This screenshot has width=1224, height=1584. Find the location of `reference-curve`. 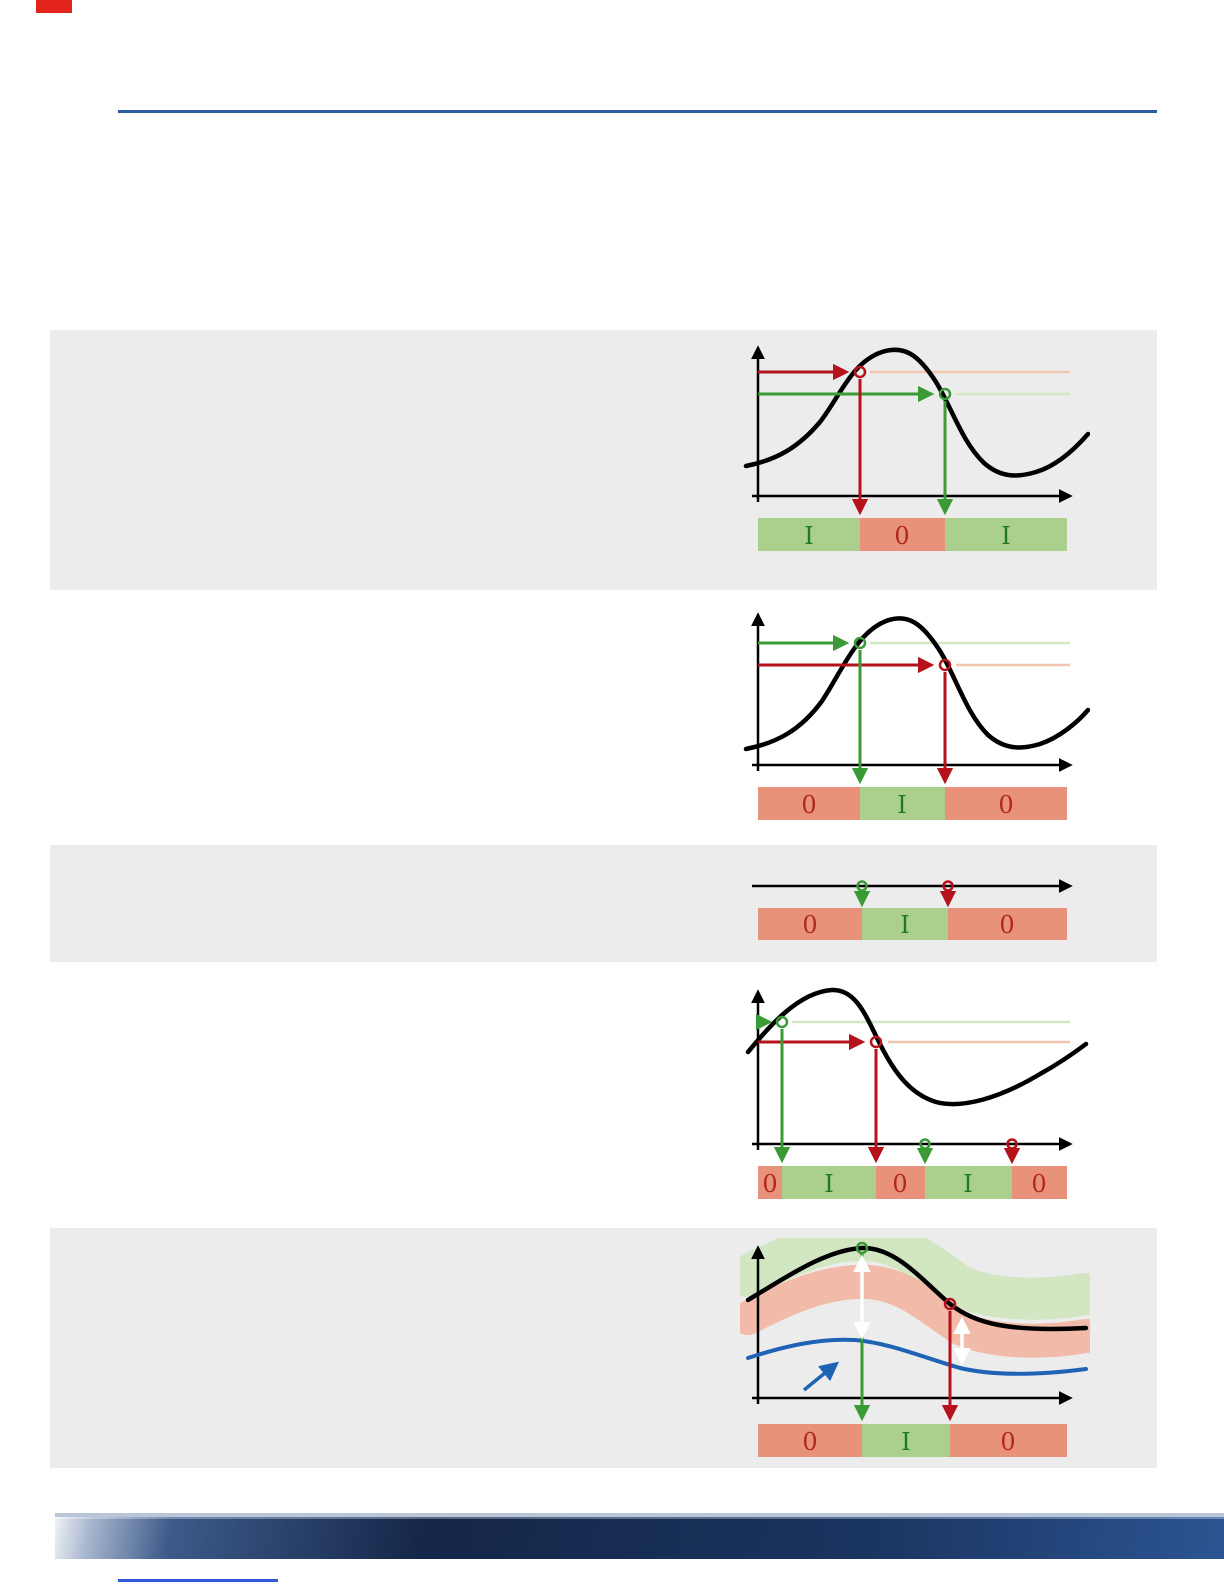

reference-curve is located at coordinates (917, 1356).